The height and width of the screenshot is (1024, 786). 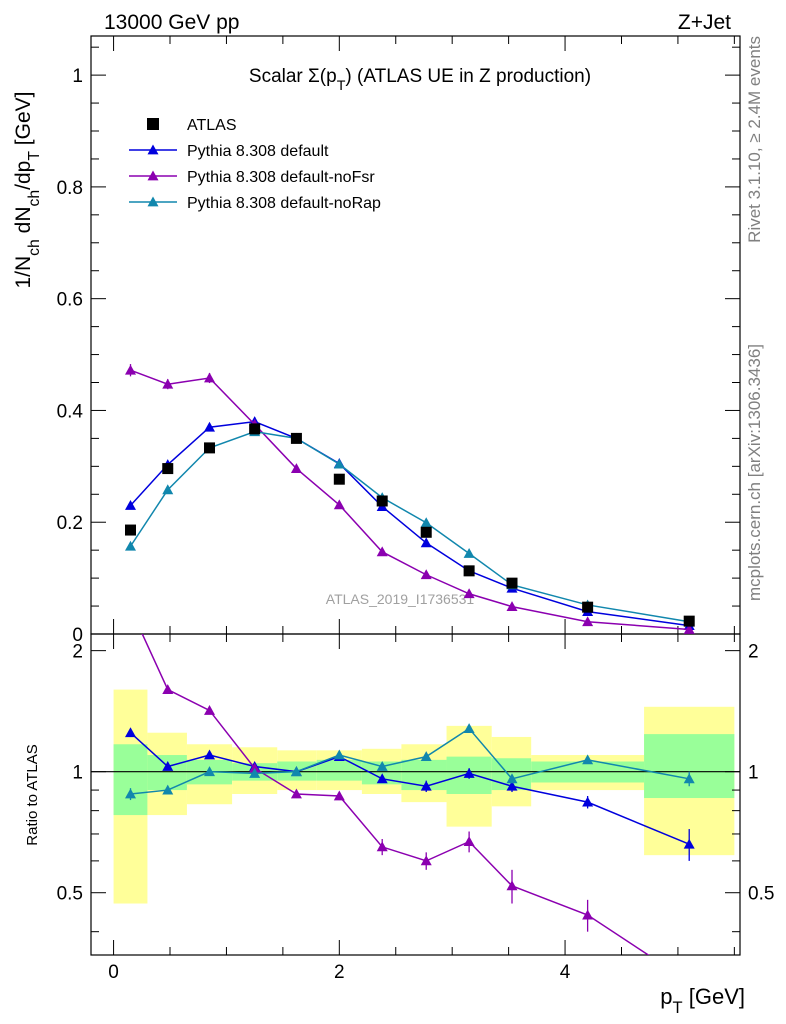 I want to click on legend-label: Pythia 8.308 default-noRap, so click(x=284, y=203).